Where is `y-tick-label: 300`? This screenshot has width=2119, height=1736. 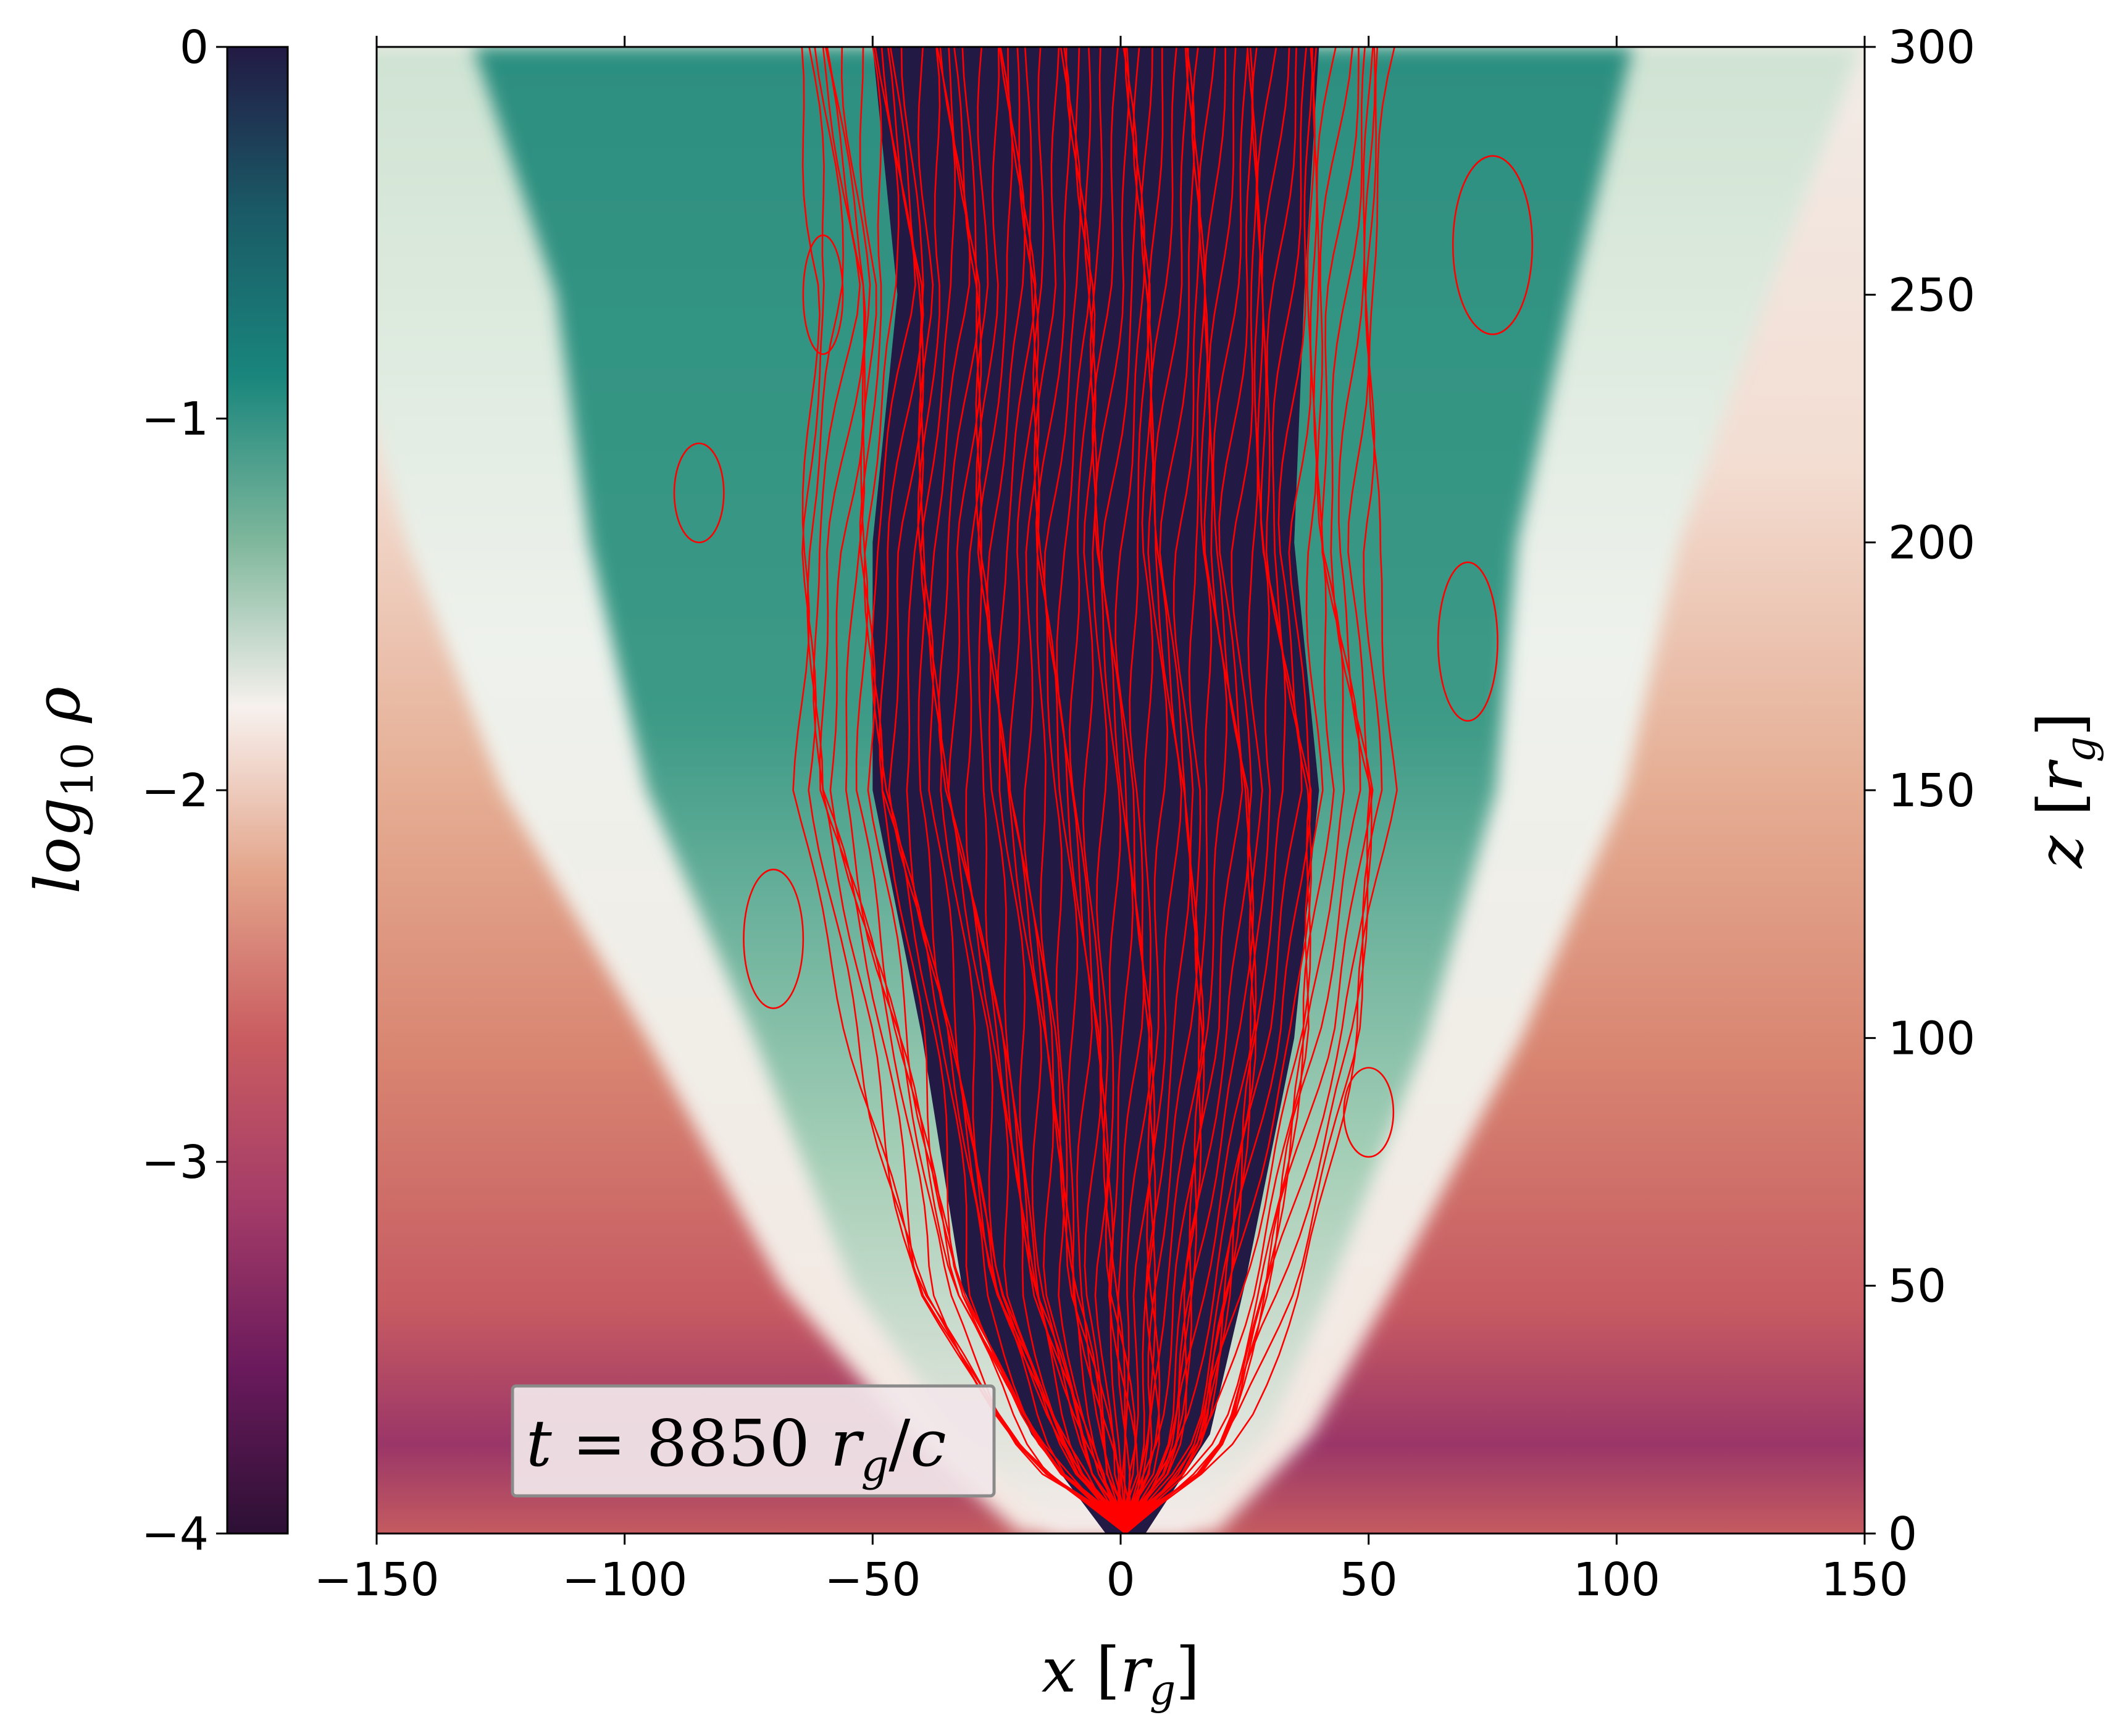 y-tick-label: 300 is located at coordinates (1931, 47).